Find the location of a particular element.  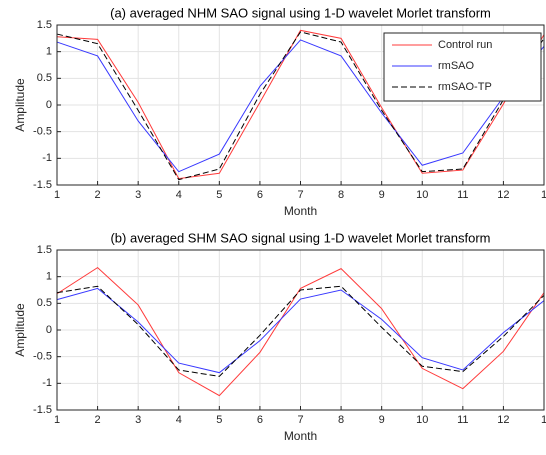

legend-box is located at coordinates (462, 67).